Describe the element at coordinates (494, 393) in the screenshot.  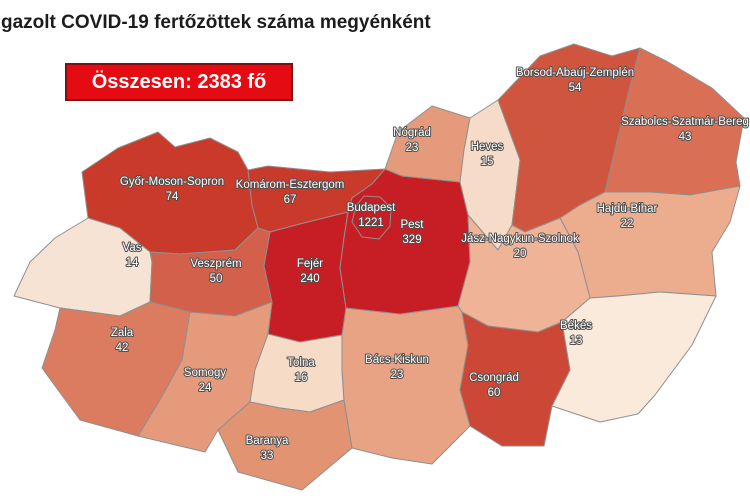
I see `county-value-label-csongrad: 60` at that location.